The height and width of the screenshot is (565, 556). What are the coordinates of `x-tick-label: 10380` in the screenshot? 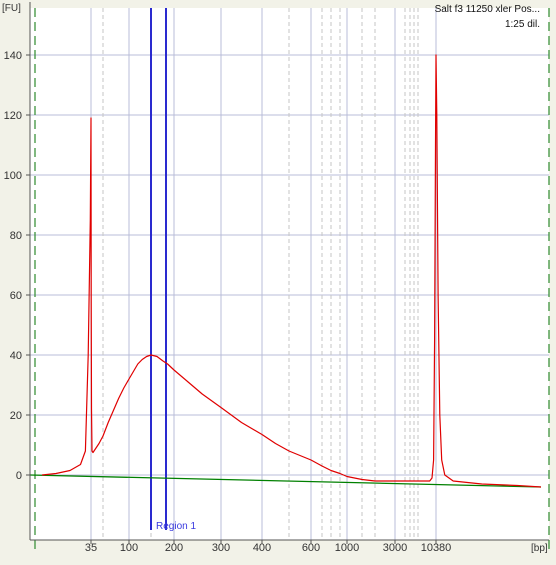 It's located at (436, 548).